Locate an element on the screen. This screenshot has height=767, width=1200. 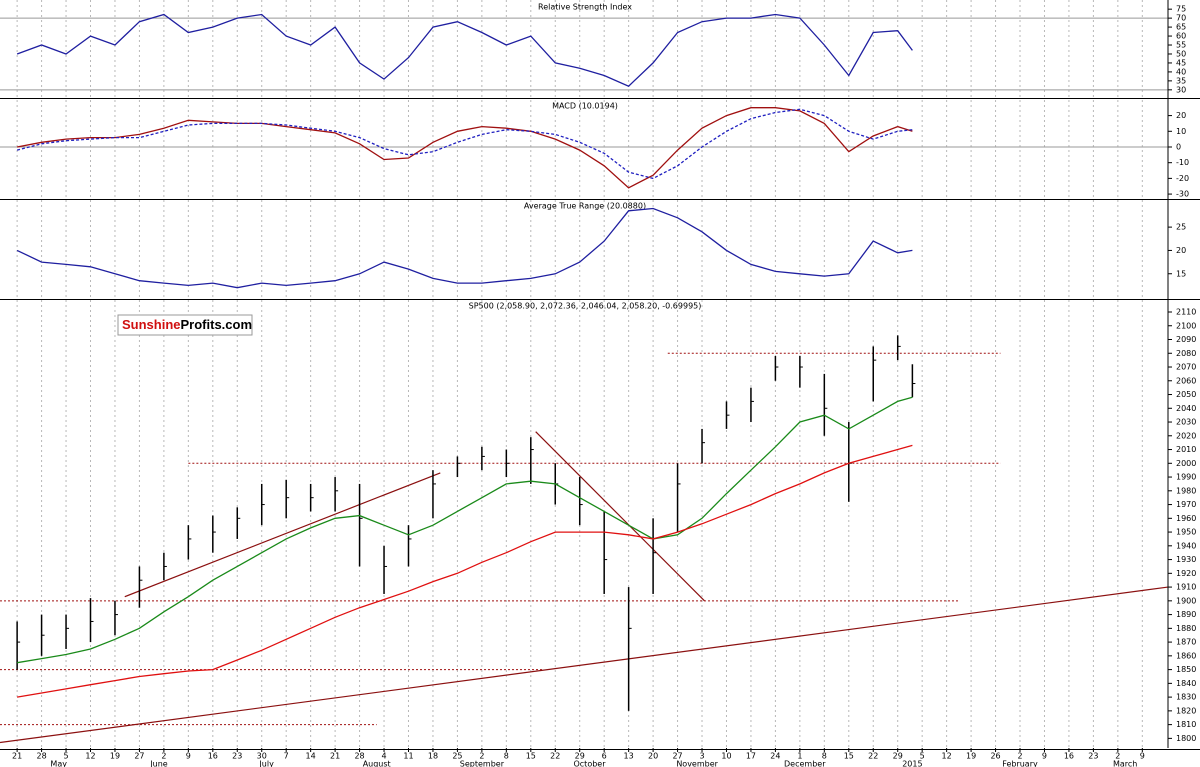
y-tick-label: 2080 is located at coordinates (1186, 353).